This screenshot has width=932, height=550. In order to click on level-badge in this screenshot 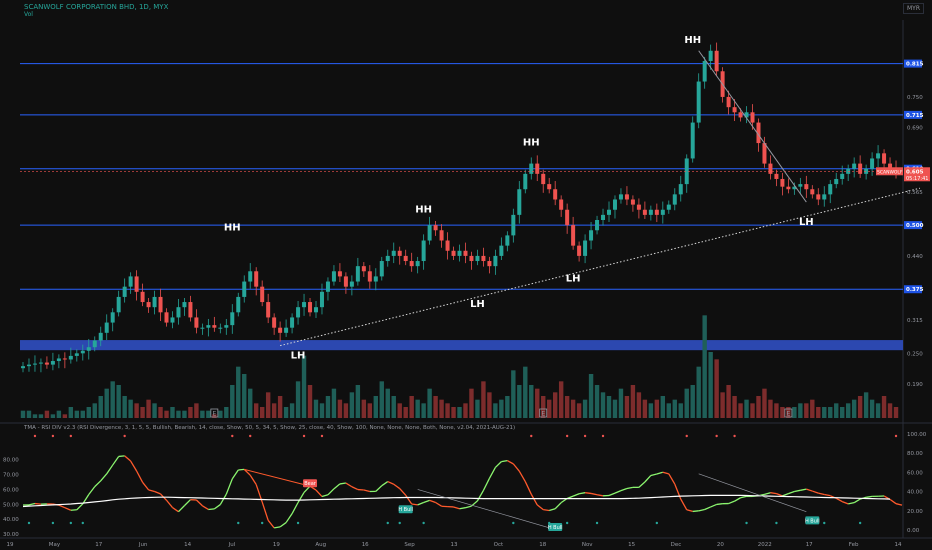, I will do `click(913, 289)`.